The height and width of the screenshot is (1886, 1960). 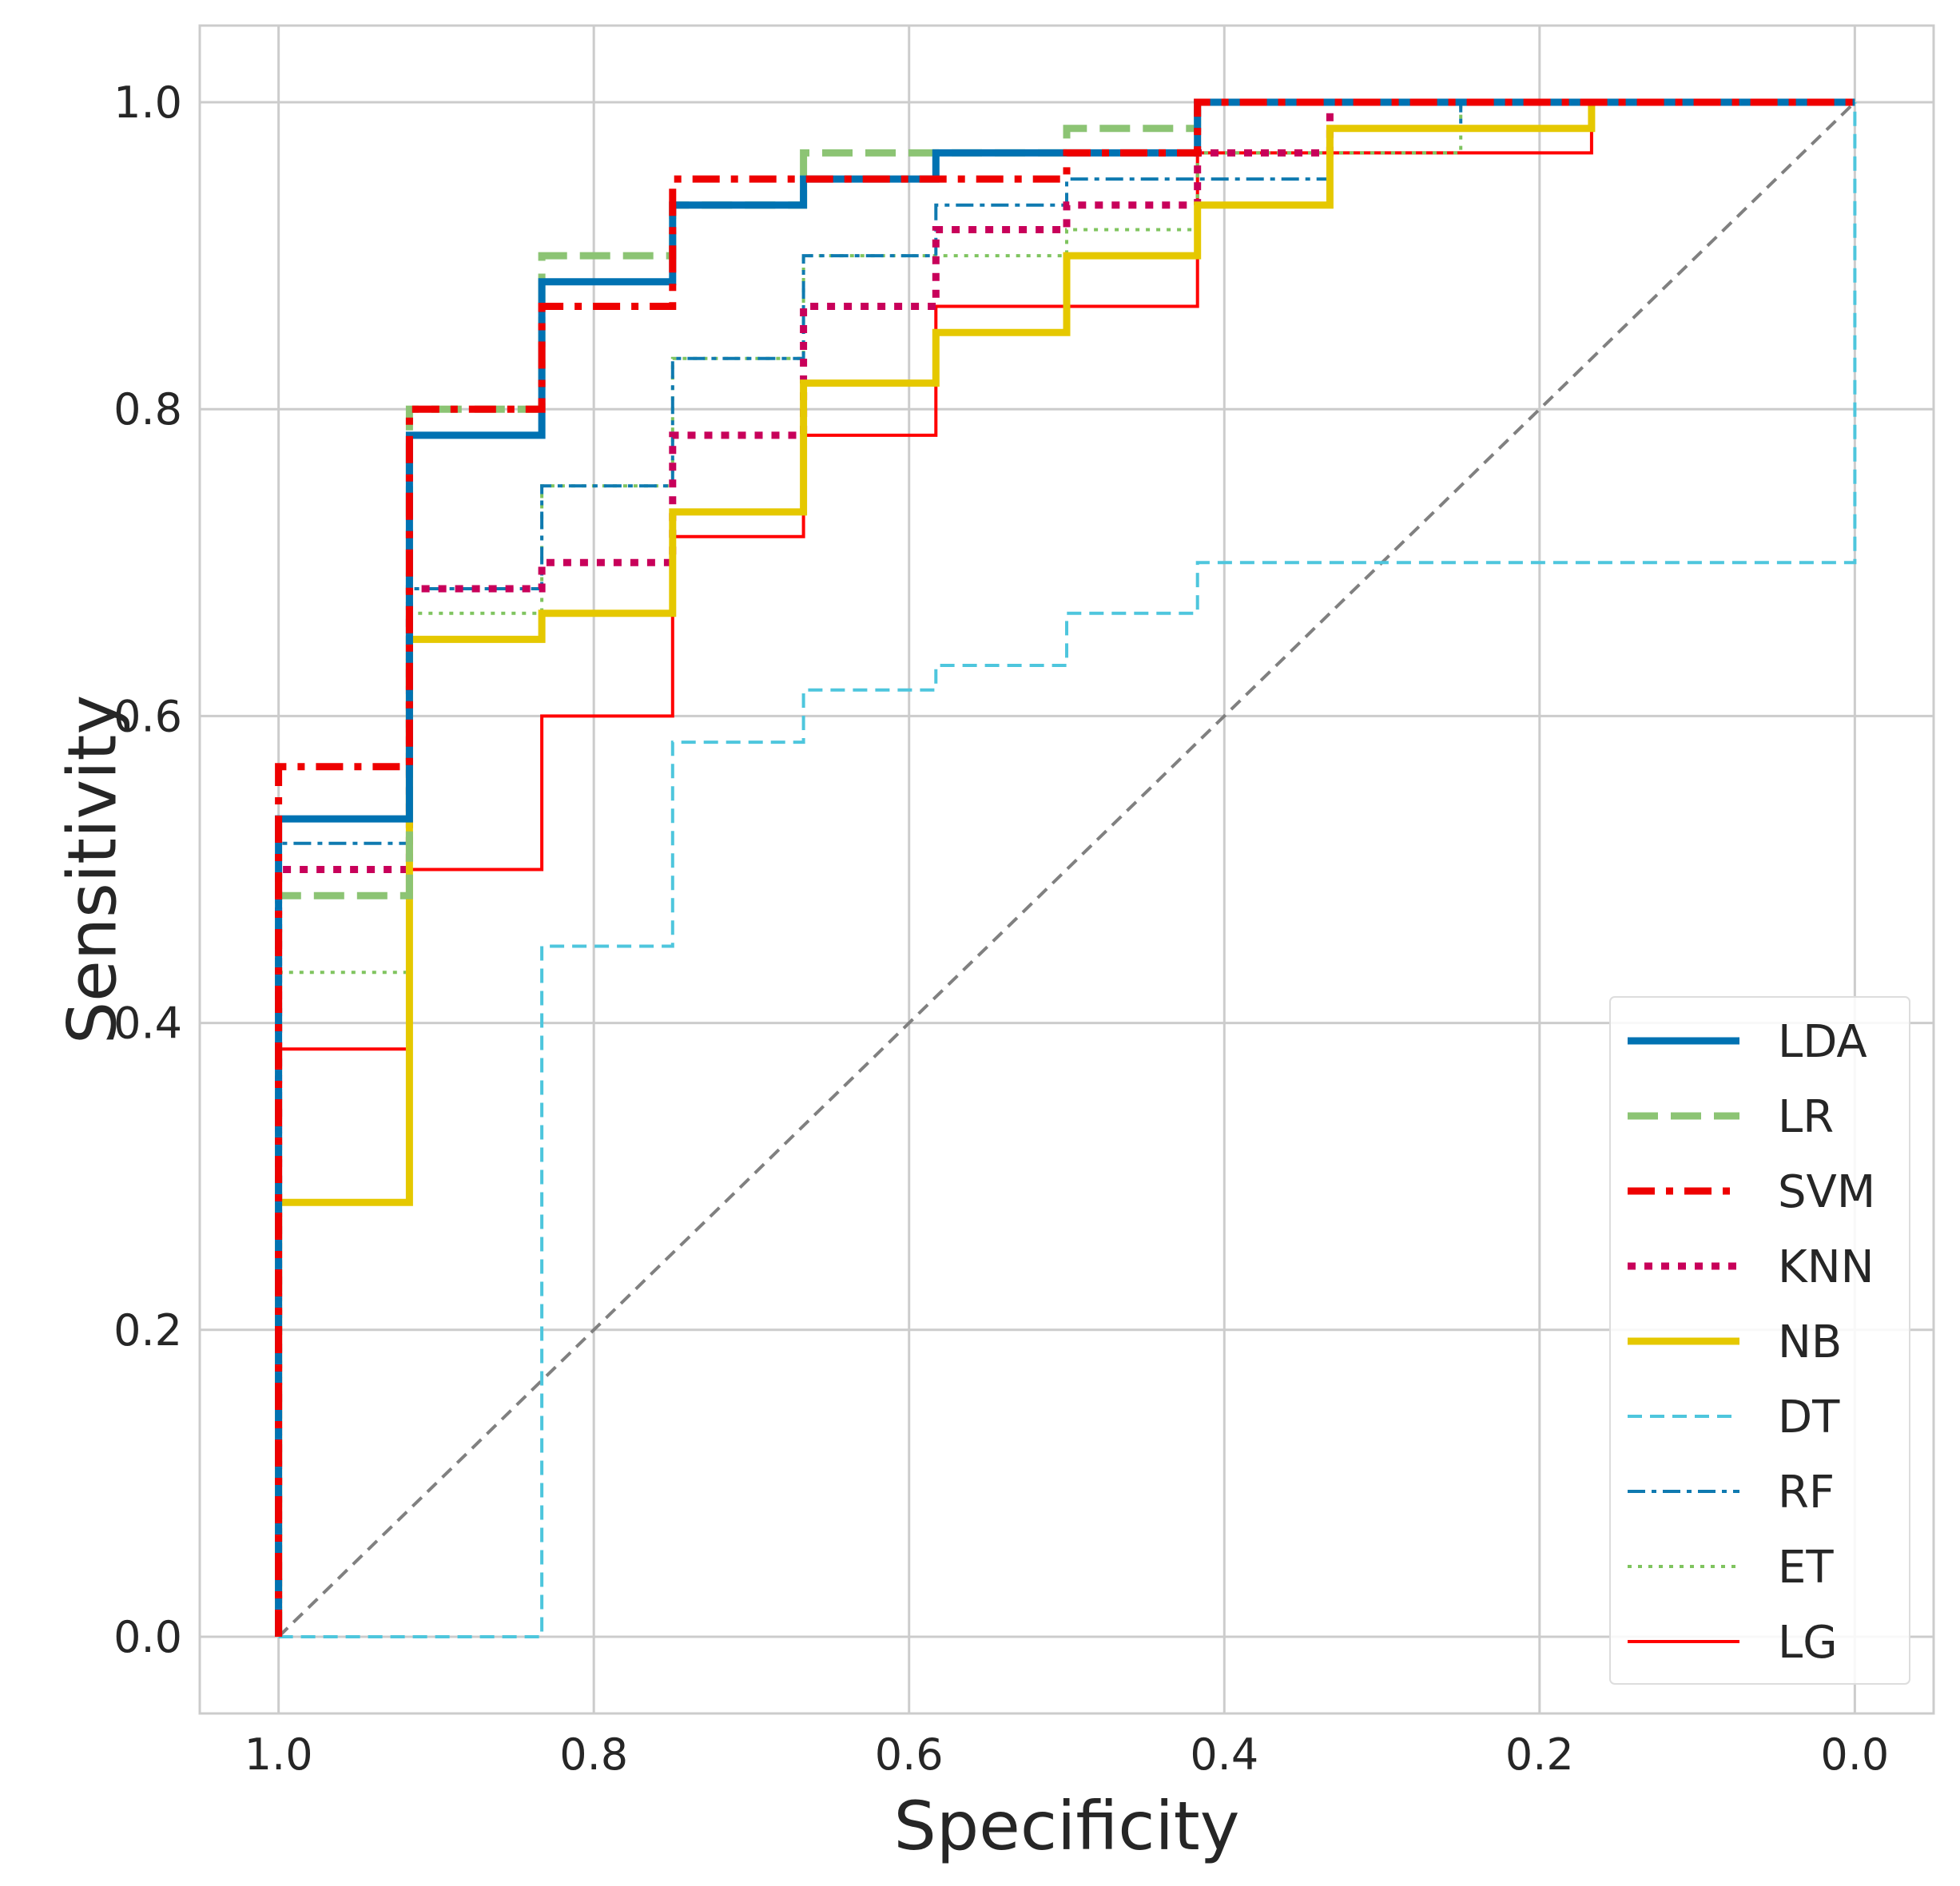 What do you see at coordinates (1806, 1493) in the screenshot?
I see `legend-label-rf: RF` at bounding box center [1806, 1493].